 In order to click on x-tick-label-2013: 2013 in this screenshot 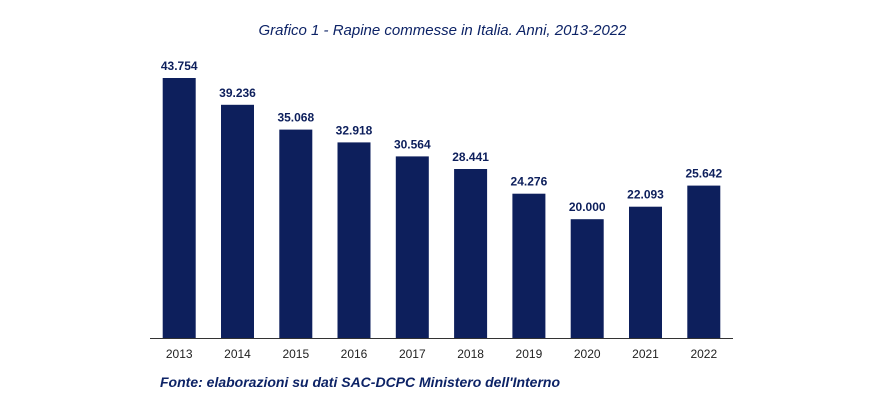, I will do `click(179, 354)`.